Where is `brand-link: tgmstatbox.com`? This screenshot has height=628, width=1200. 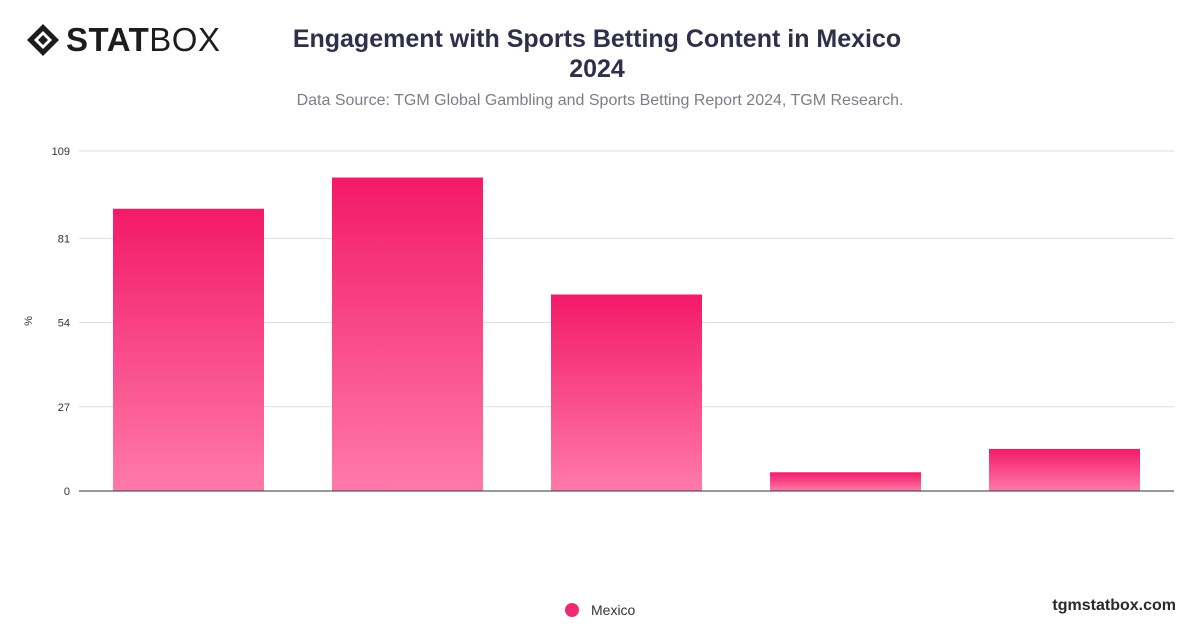 brand-link: tgmstatbox.com is located at coordinates (1114, 605).